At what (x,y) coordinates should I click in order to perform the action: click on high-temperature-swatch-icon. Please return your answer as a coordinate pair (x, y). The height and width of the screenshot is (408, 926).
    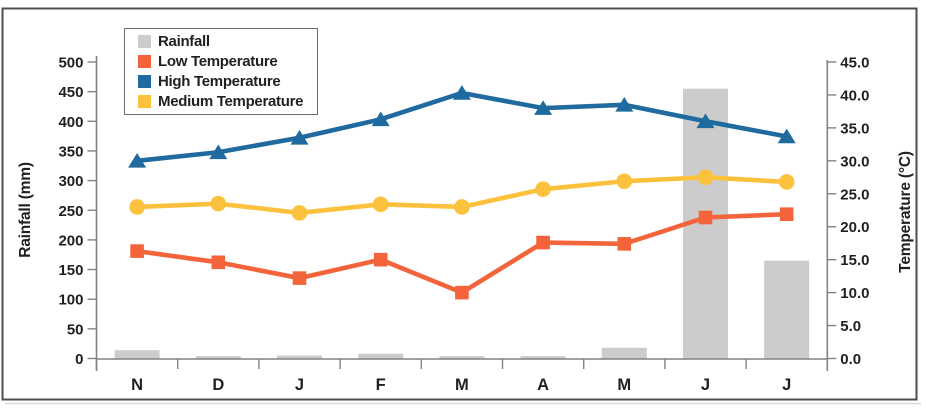
    Looking at the image, I should click on (144, 81).